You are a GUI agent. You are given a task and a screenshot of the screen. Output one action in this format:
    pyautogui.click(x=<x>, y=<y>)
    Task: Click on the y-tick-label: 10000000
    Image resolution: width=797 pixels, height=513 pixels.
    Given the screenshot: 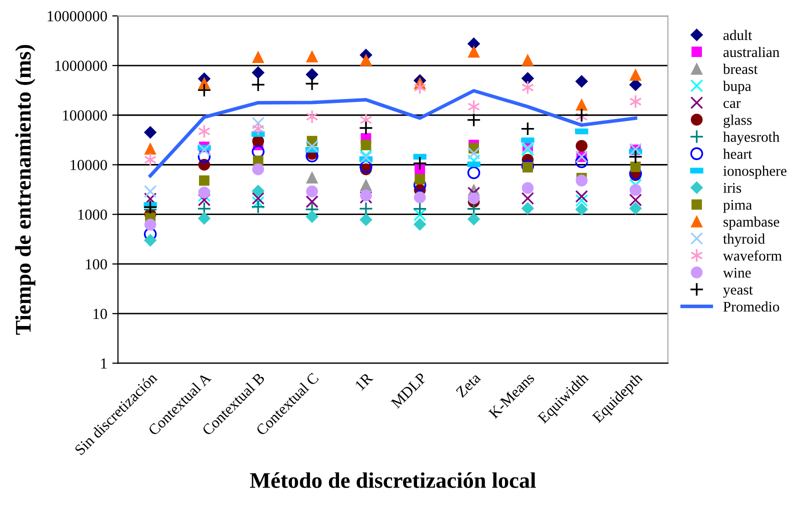 What is the action you would take?
    pyautogui.click(x=77, y=16)
    